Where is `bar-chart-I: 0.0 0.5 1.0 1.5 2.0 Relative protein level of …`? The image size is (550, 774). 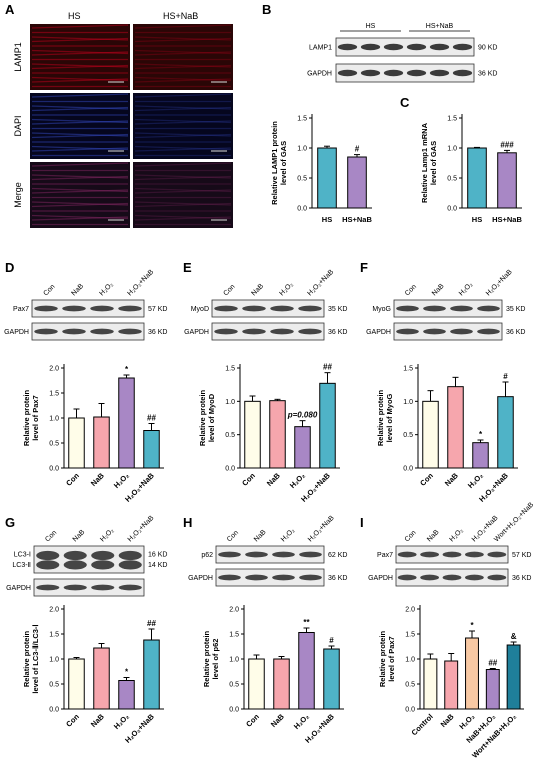 bar-chart-I: 0.0 0.5 1.0 1.5 2.0 Relative protein level of … is located at coordinates (451, 682).